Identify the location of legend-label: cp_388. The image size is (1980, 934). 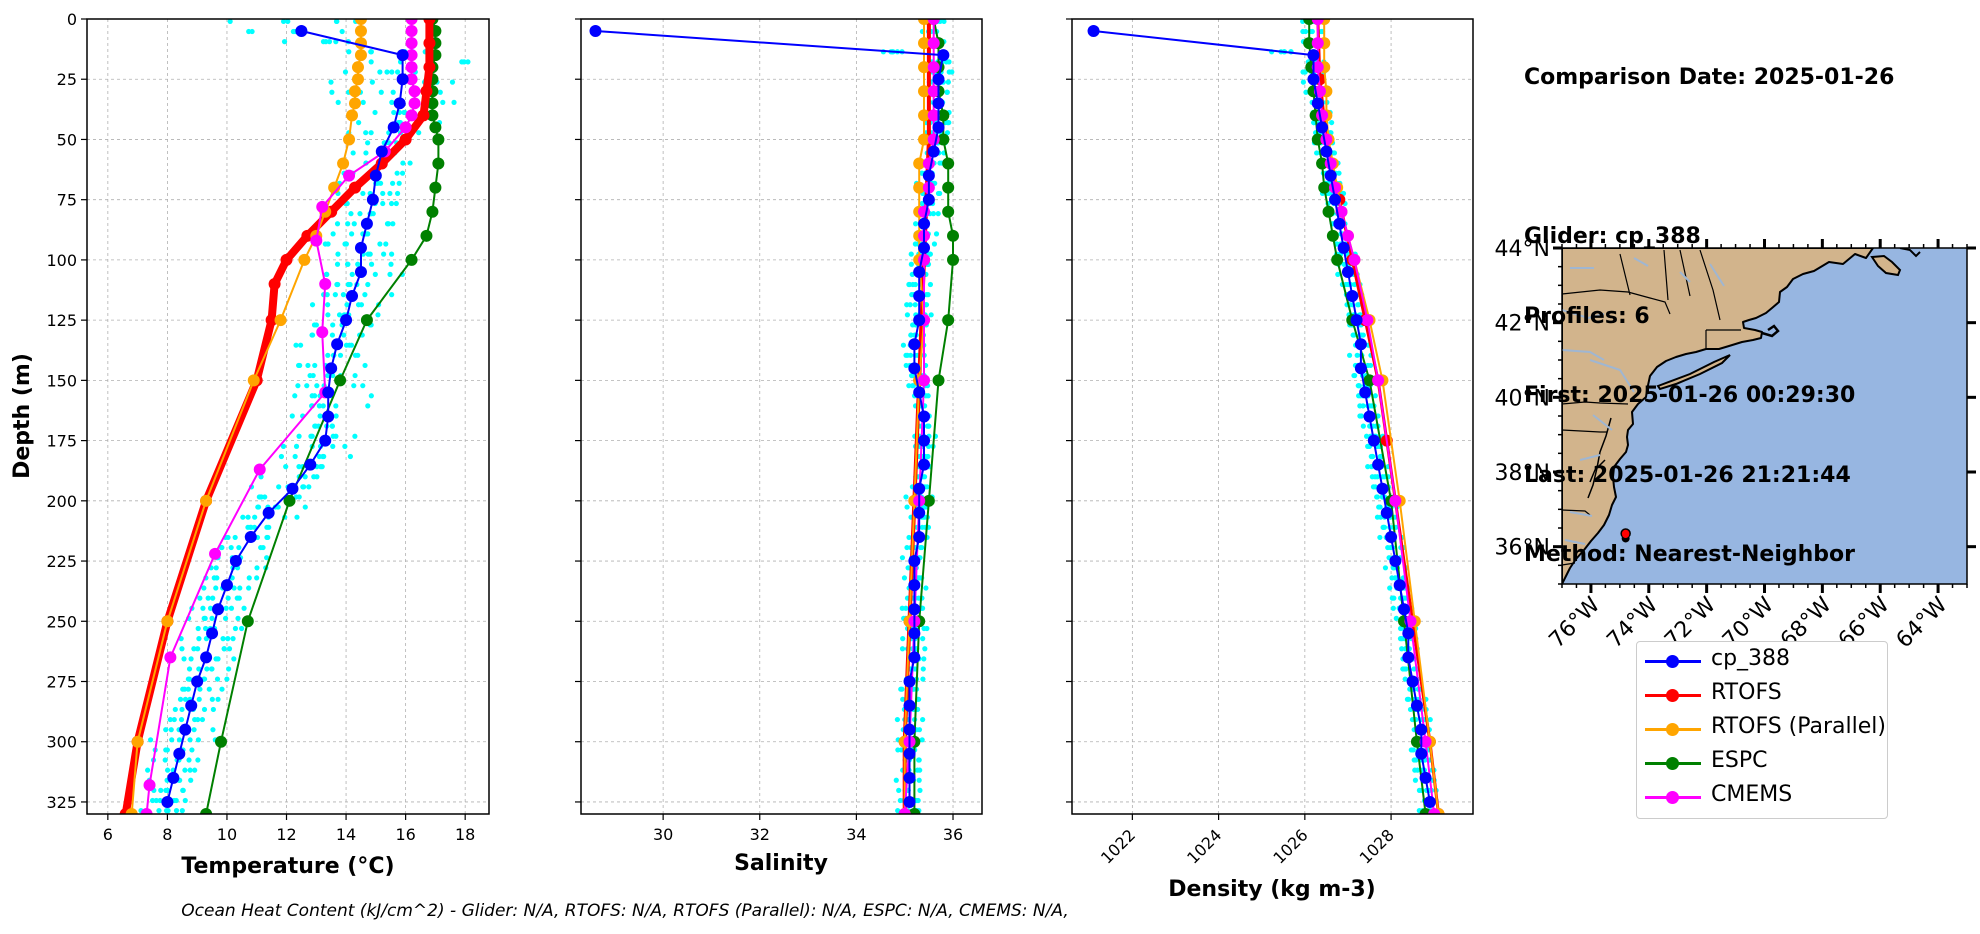
(1751, 658).